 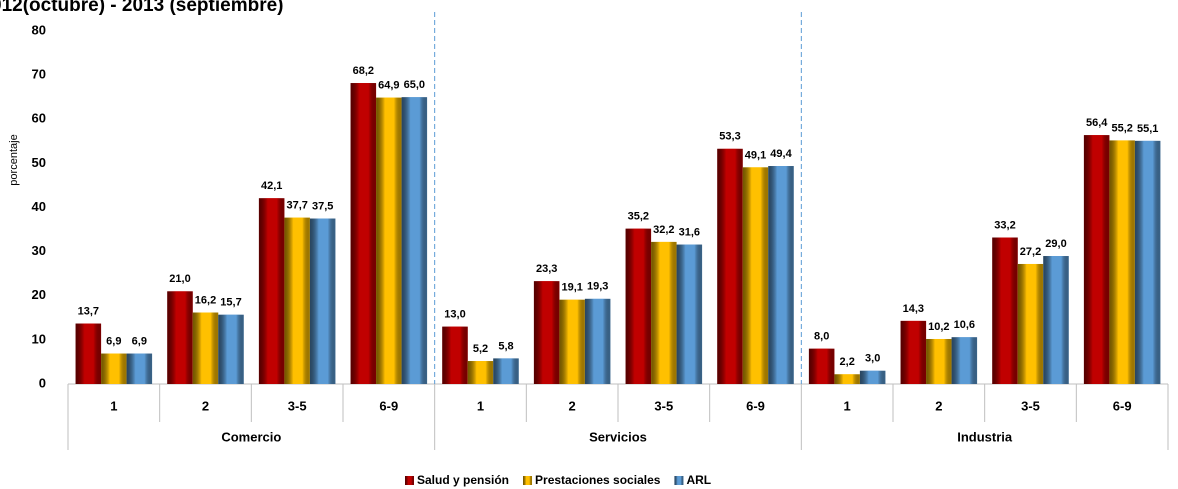 What do you see at coordinates (230, 303) in the screenshot?
I see `value-label: 15,7` at bounding box center [230, 303].